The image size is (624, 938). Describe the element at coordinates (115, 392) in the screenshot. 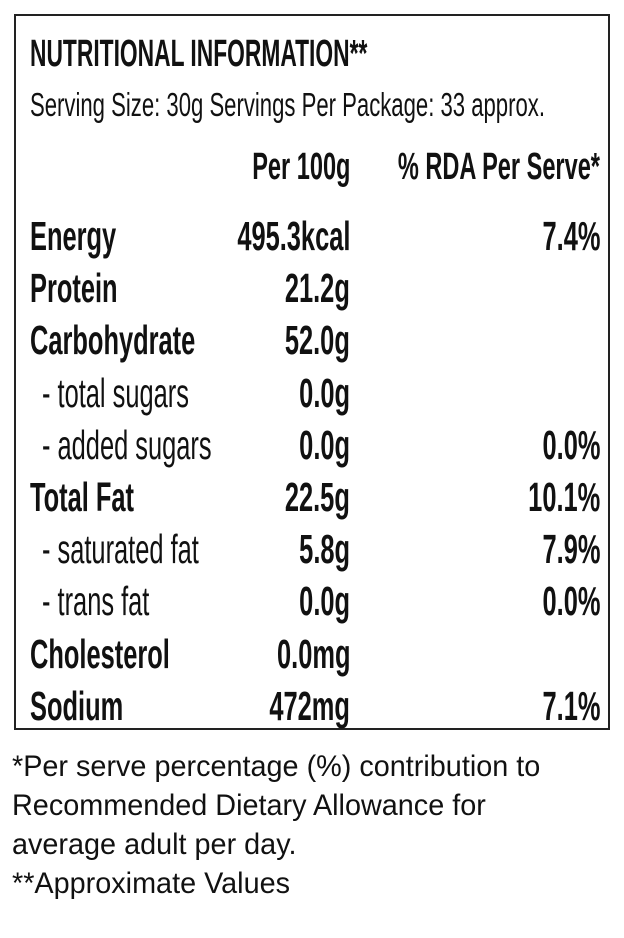

I see `sub-nutrient-label: - total sugars` at that location.